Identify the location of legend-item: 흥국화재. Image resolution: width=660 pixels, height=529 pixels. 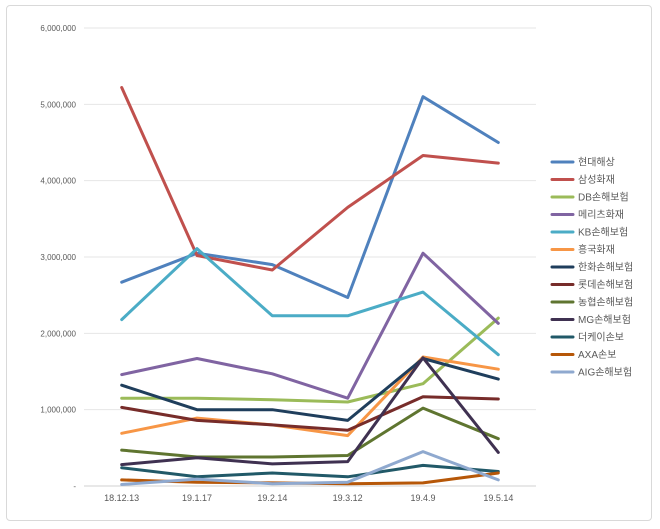
(582, 249).